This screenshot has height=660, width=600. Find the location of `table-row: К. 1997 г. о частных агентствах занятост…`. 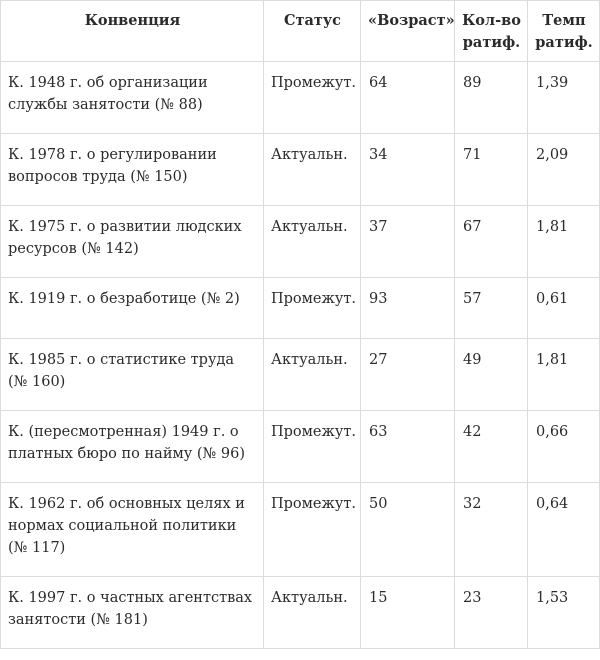

table-row: К. 1997 г. о частных агентствах занятост… is located at coordinates (300, 612).